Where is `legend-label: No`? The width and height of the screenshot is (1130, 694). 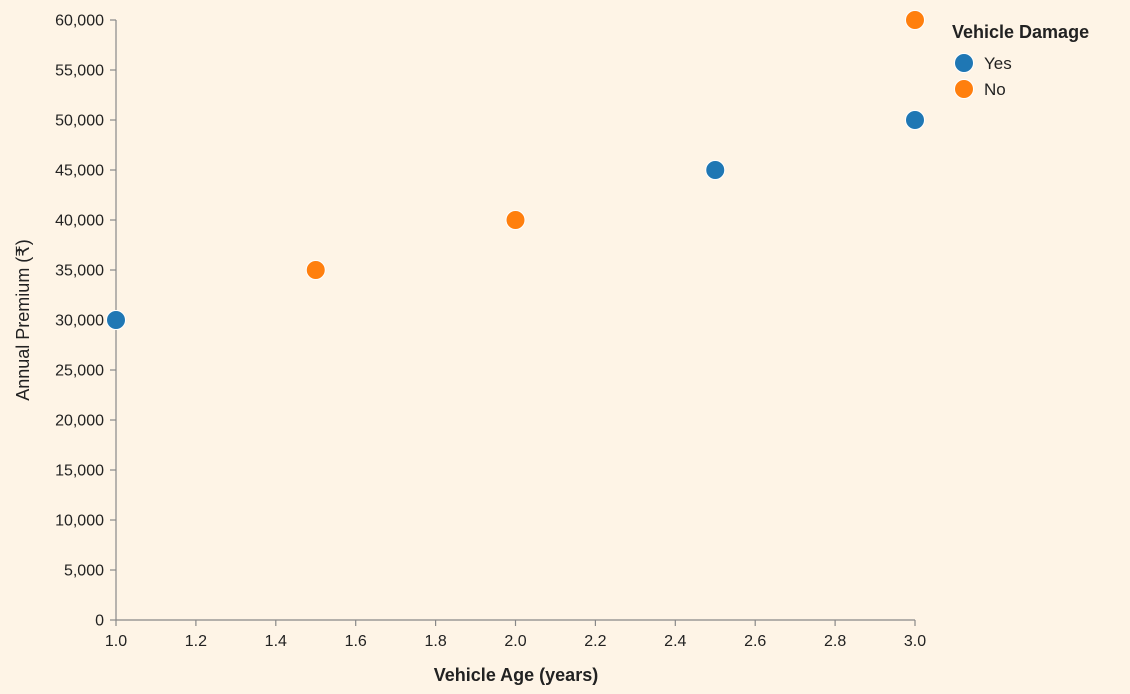
legend-label: No is located at coordinates (995, 89).